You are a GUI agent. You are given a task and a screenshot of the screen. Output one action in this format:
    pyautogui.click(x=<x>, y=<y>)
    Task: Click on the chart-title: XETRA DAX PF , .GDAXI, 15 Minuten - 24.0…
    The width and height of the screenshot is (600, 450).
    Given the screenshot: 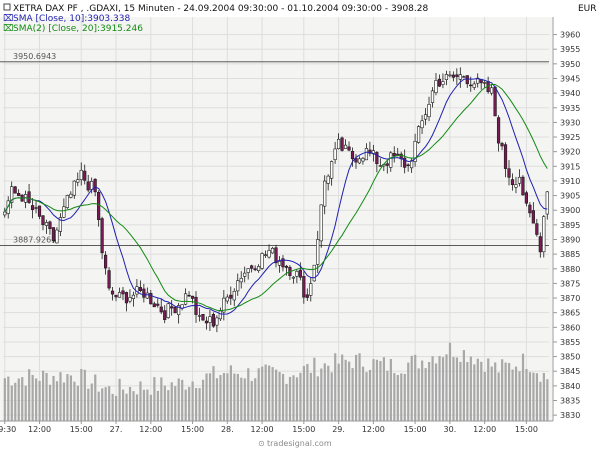 What is the action you would take?
    pyautogui.click(x=220, y=9)
    